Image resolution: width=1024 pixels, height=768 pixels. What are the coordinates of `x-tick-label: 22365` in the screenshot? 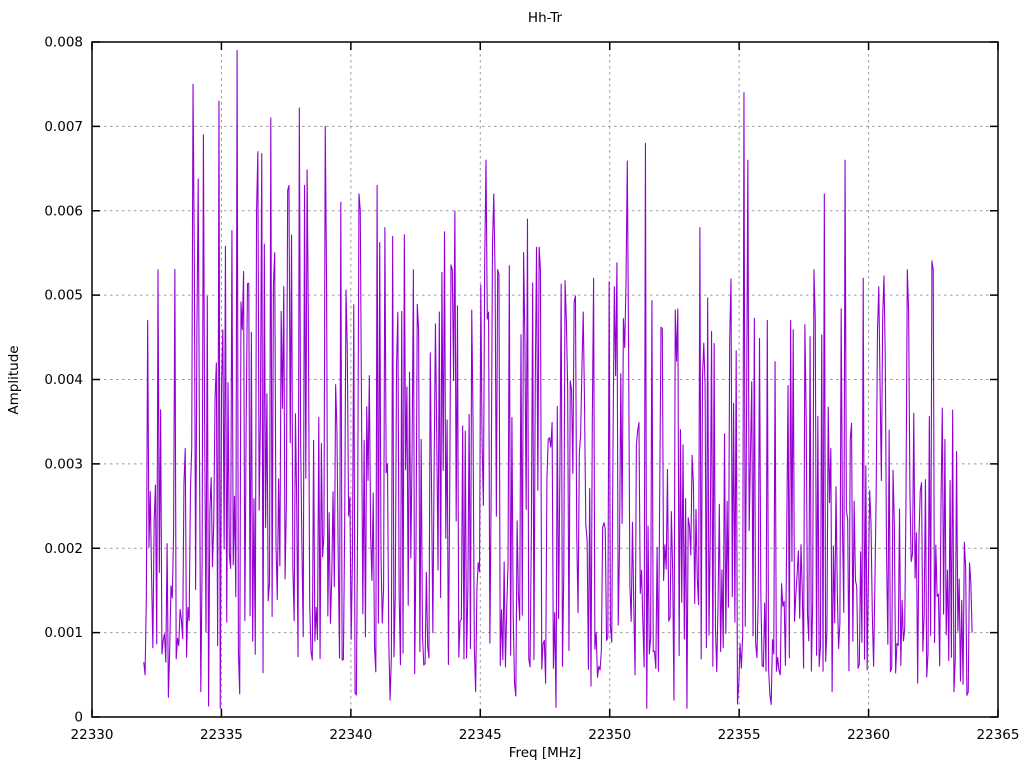 It's located at (998, 735).